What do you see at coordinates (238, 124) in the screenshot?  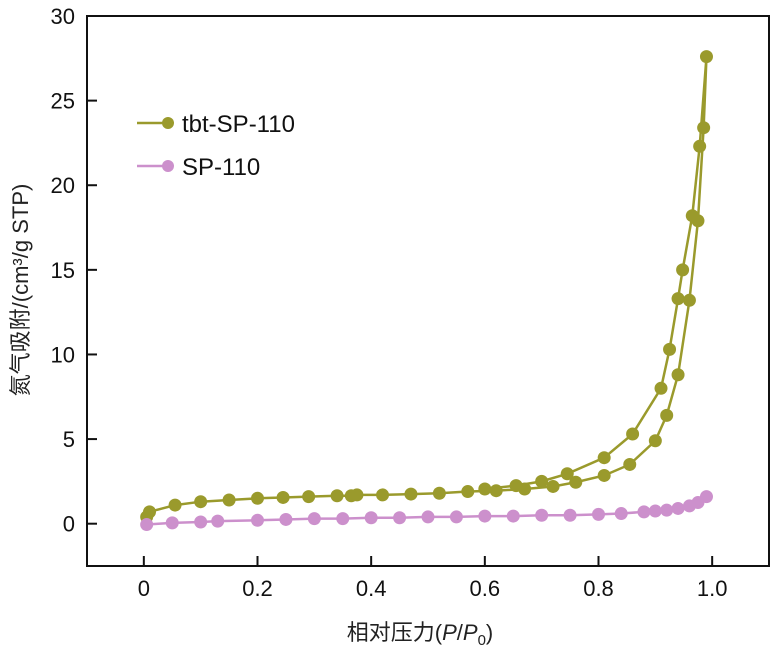 I see `legend-label: tbt-SP-110` at bounding box center [238, 124].